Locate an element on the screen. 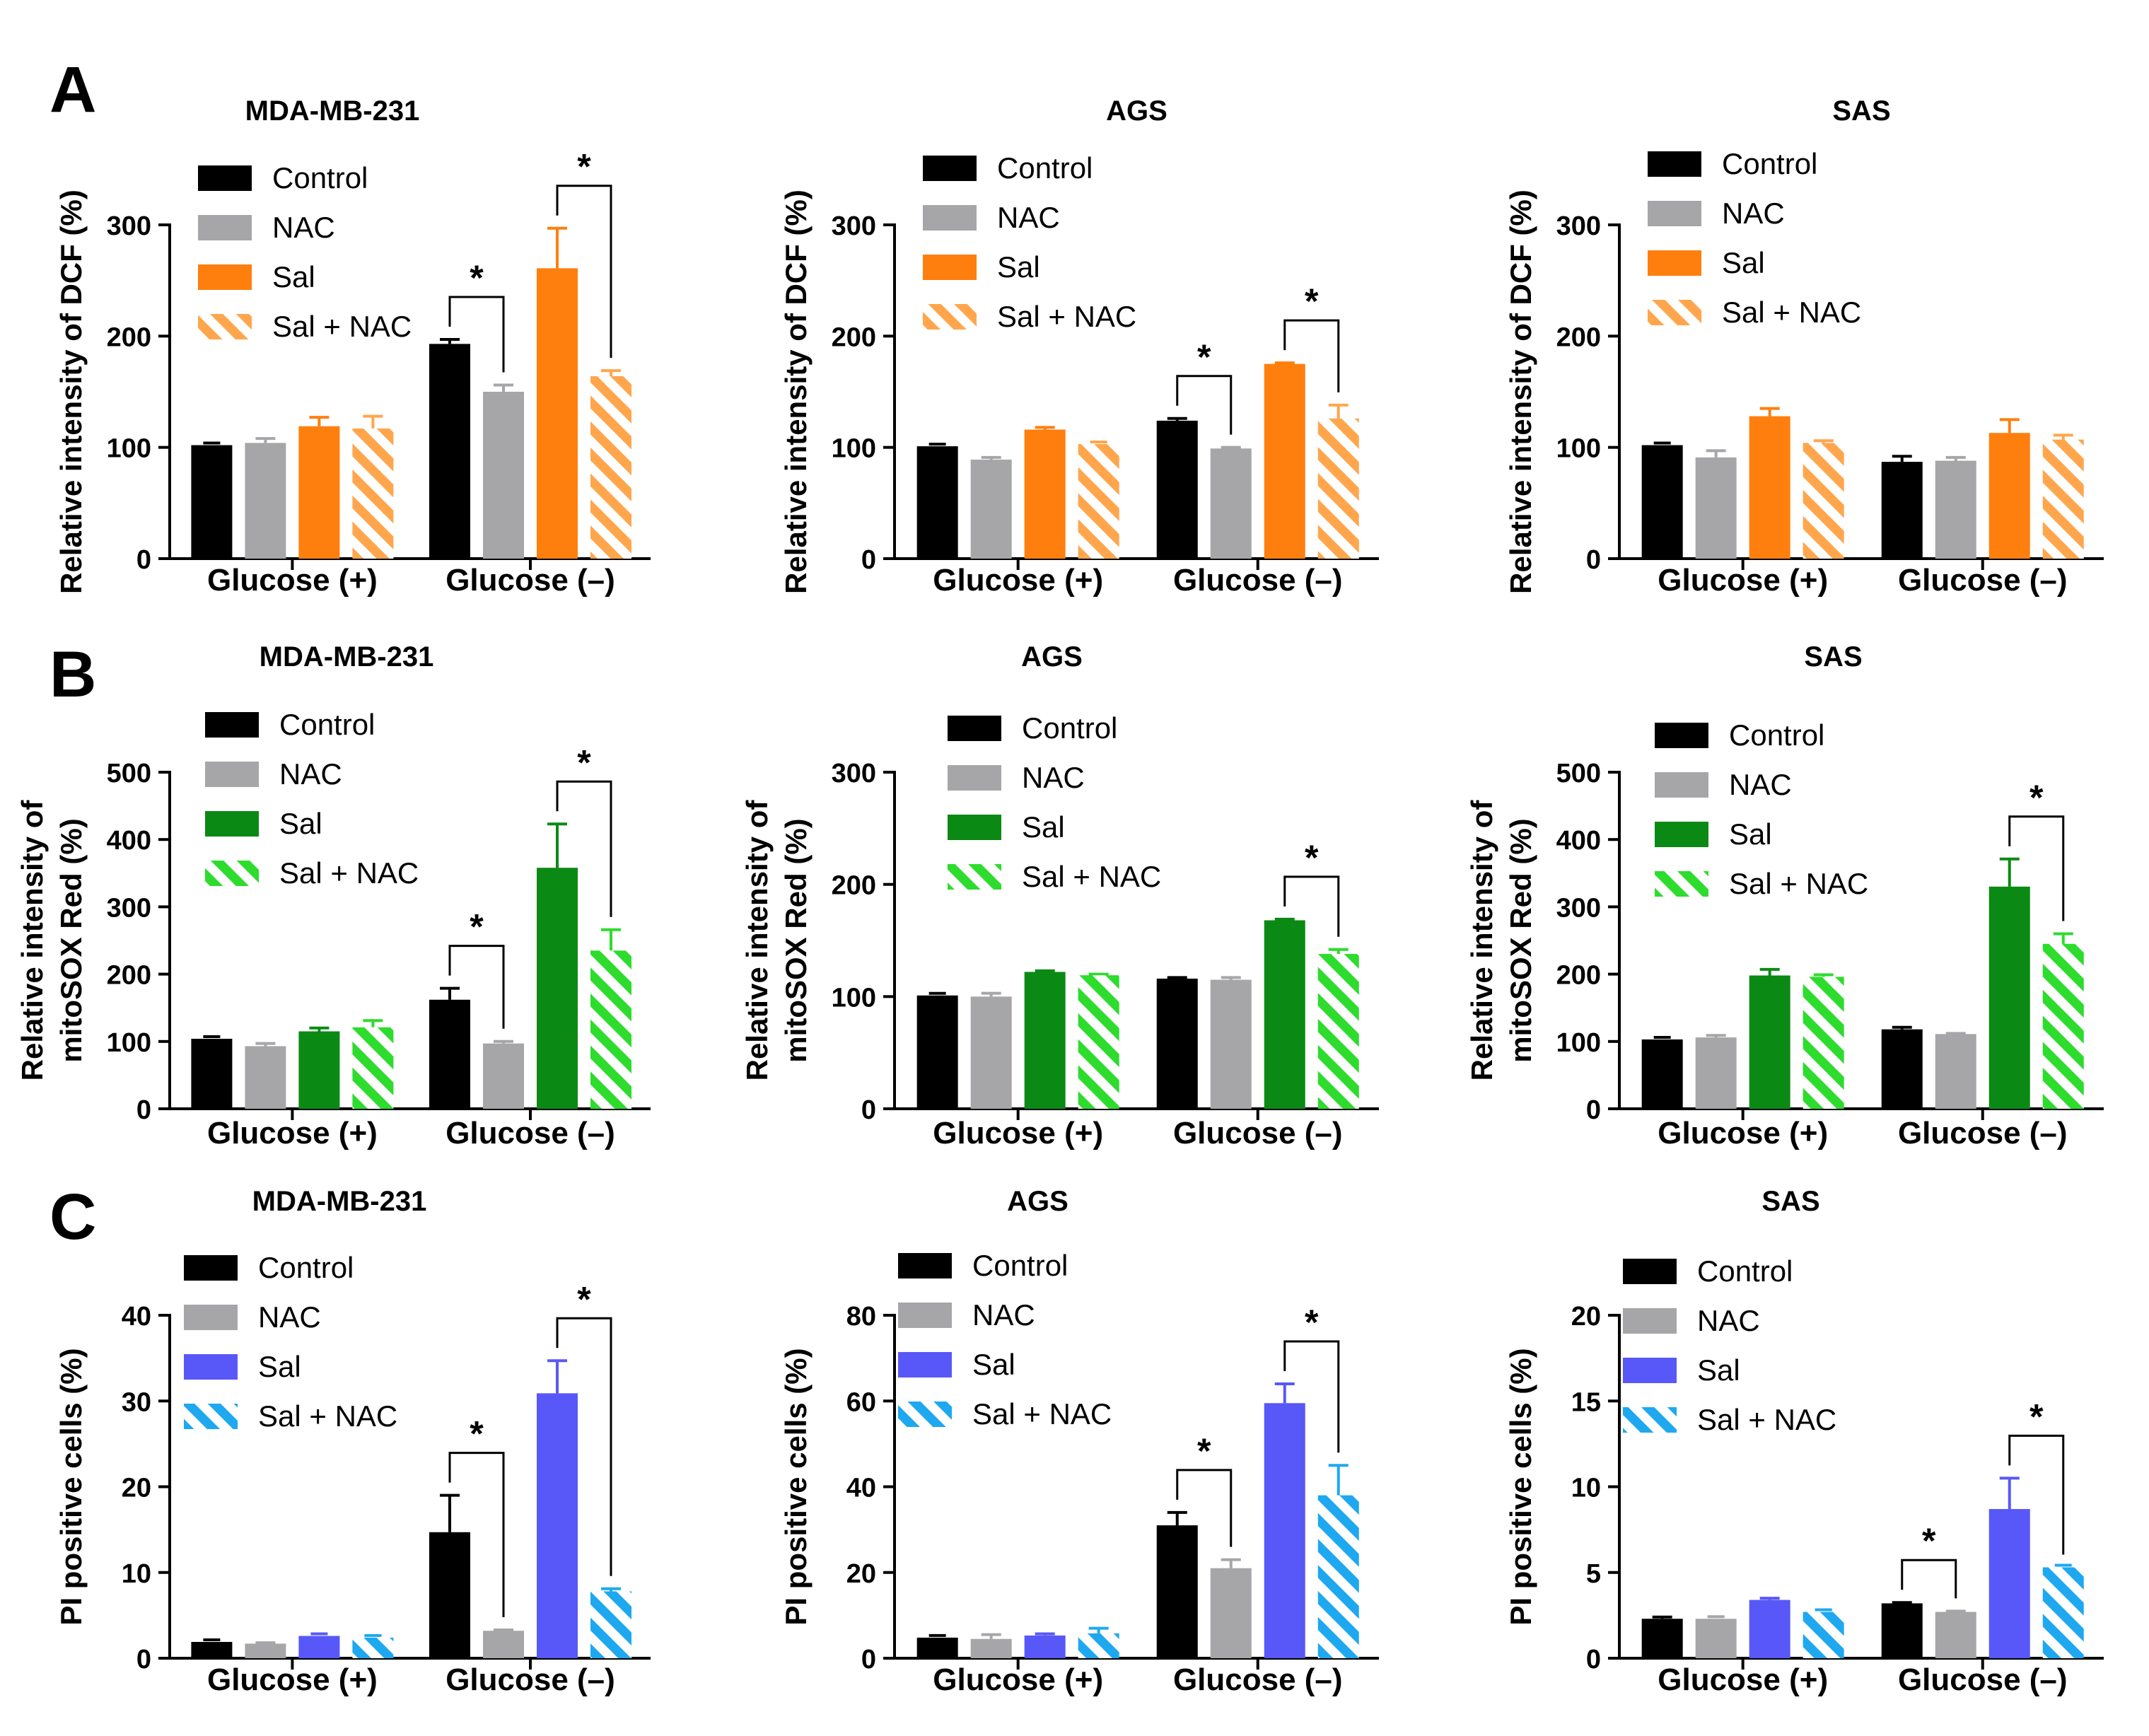  chart-title: AGS is located at coordinates (1136, 111).